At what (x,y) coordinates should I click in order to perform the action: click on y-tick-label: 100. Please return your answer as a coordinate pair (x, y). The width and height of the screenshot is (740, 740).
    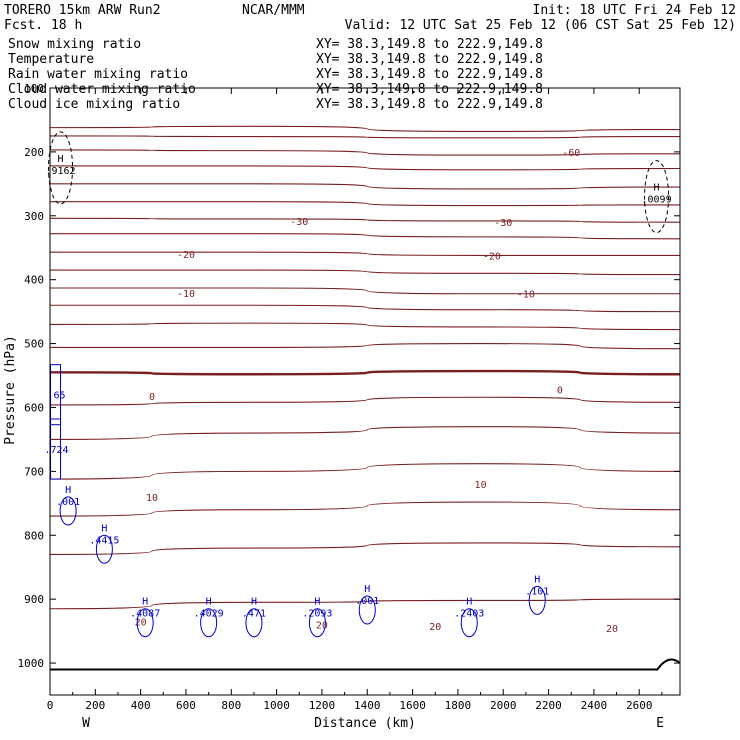
    Looking at the image, I should click on (34, 88).